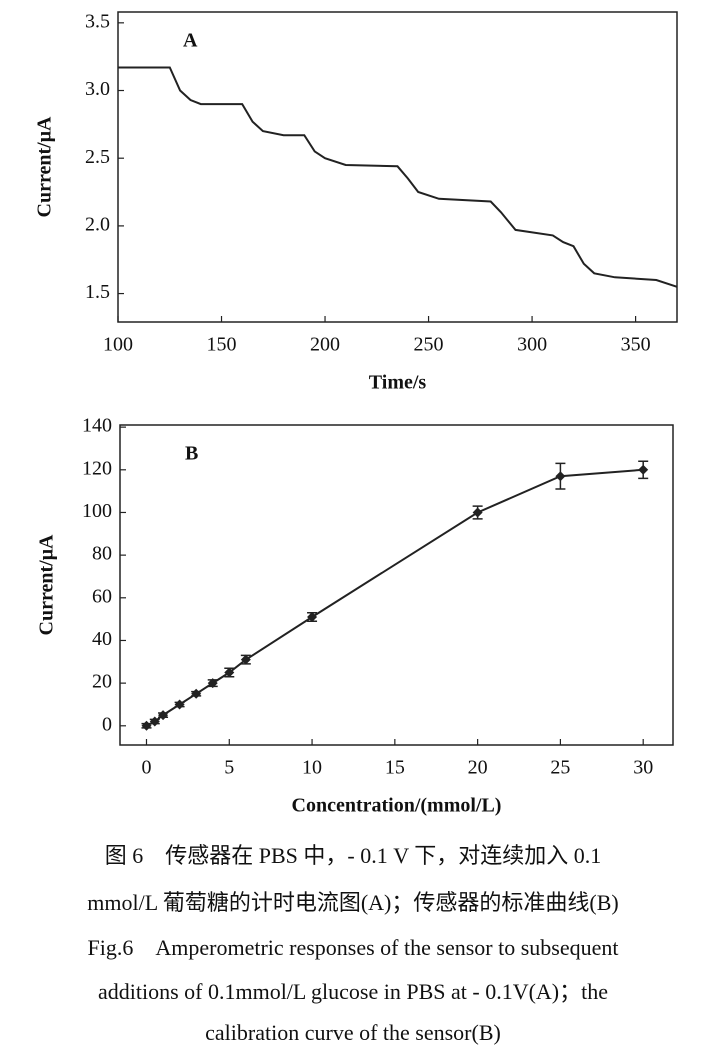 Image resolution: width=706 pixels, height=1050 pixels. What do you see at coordinates (397, 806) in the screenshot?
I see `x-axis-label: Concentration/(mmol/L)` at bounding box center [397, 806].